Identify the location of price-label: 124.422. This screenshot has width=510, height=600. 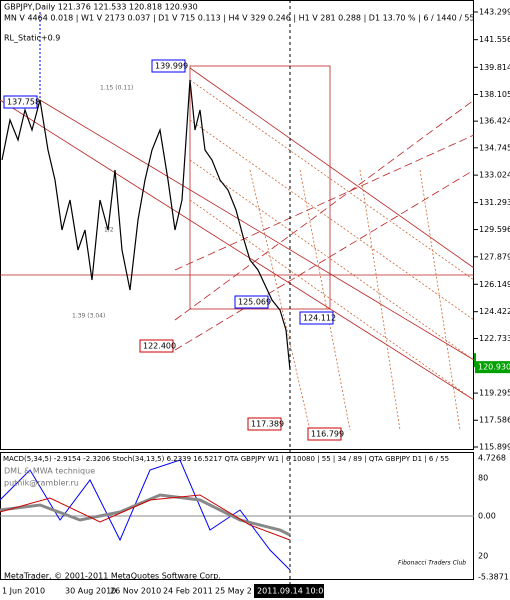
(494, 311).